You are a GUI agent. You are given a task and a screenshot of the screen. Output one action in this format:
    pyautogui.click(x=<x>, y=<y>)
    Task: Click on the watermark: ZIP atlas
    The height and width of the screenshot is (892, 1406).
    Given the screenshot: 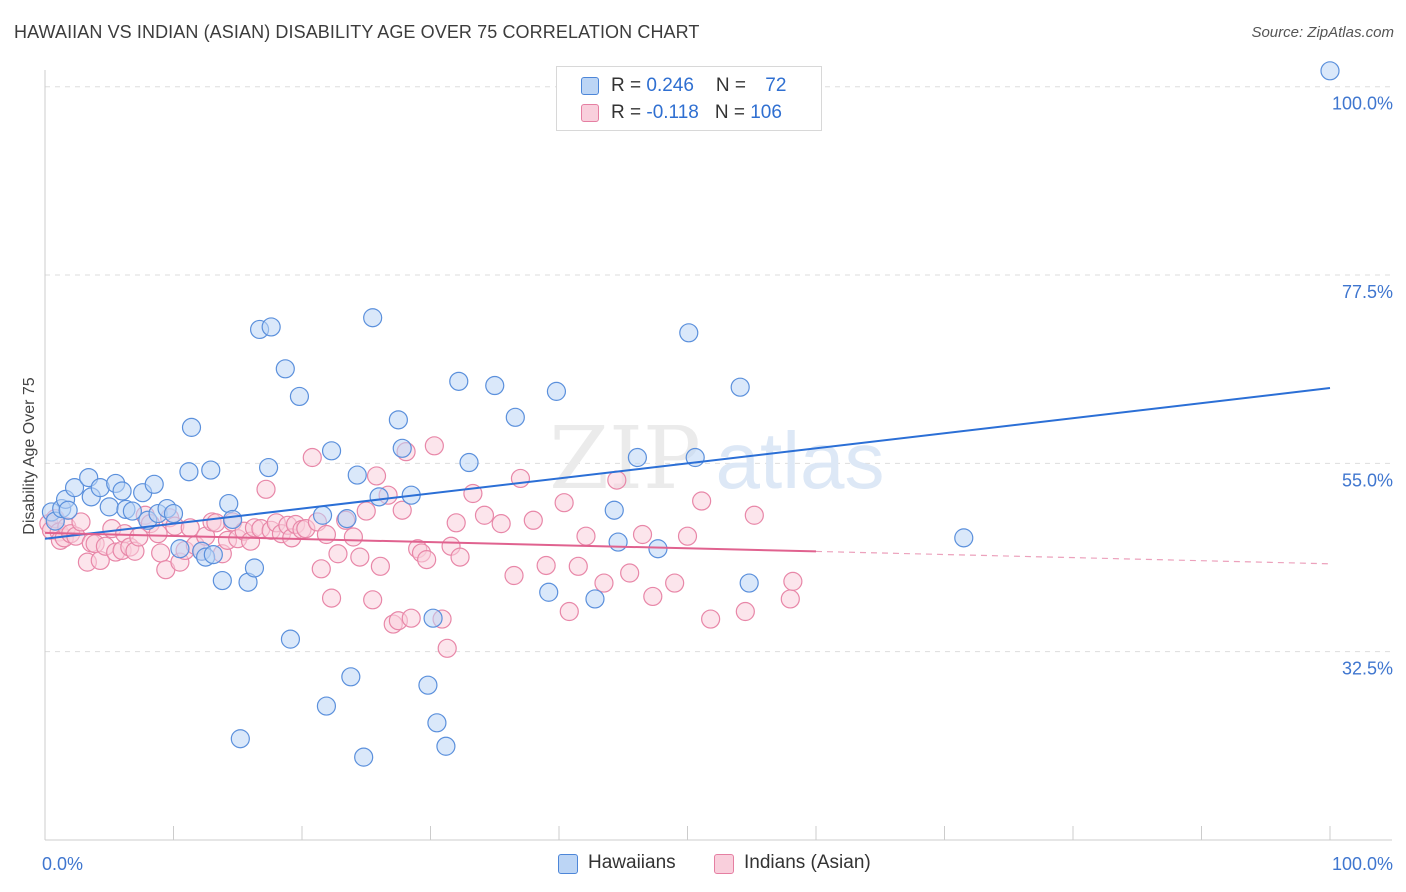 What is the action you would take?
    pyautogui.click(x=716, y=459)
    